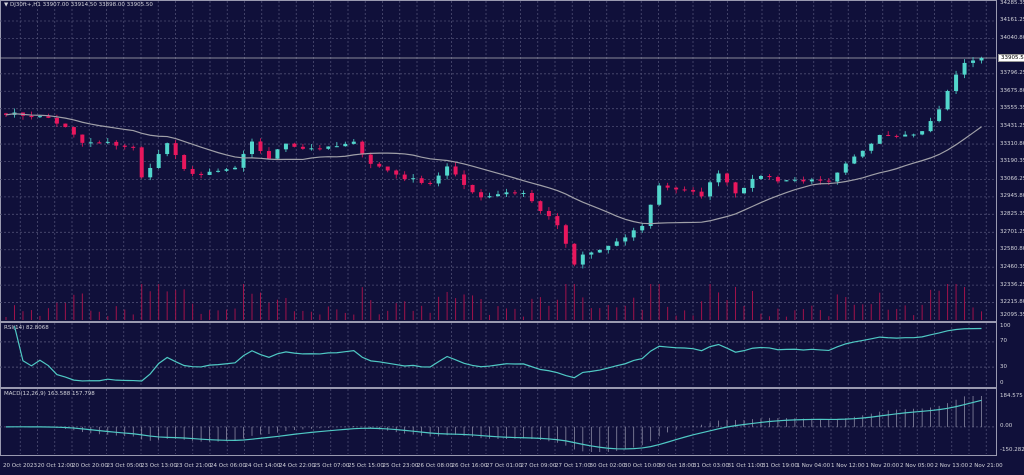 The height and width of the screenshot is (475, 1024). Describe the element at coordinates (493, 424) in the screenshot. I see `macd-signal-line` at that location.